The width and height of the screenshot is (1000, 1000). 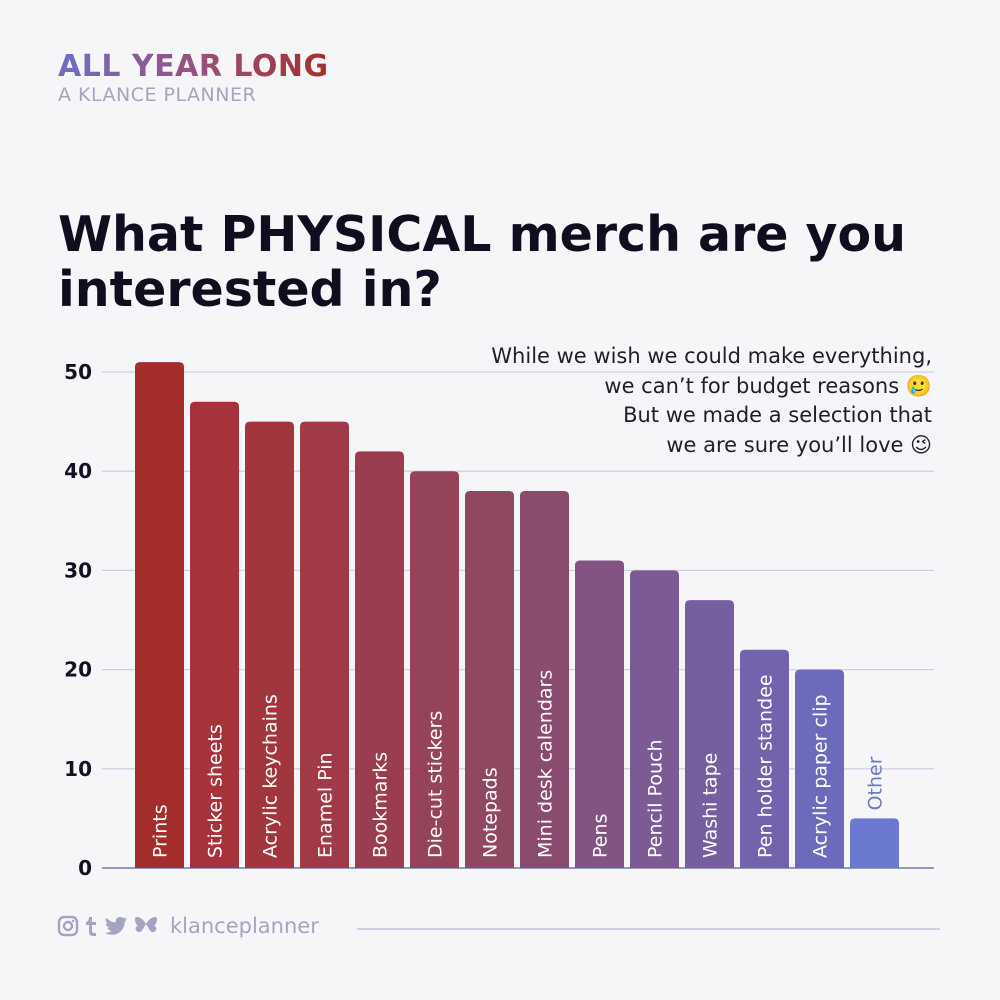 What do you see at coordinates (799, 444) in the screenshot?
I see `note-line: we are sure you’ll love 😉` at bounding box center [799, 444].